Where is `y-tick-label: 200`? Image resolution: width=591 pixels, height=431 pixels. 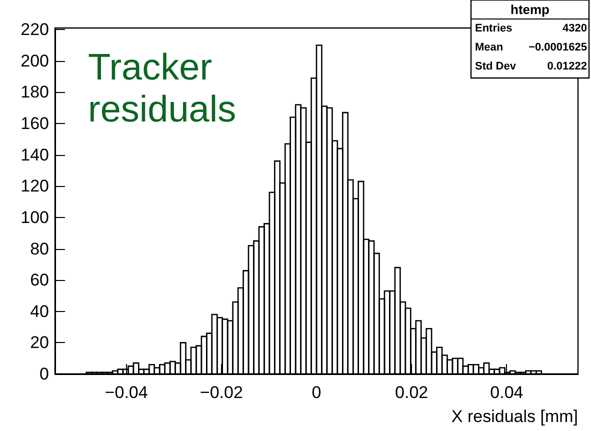
y-tick-label: 200 is located at coordinates (34, 60).